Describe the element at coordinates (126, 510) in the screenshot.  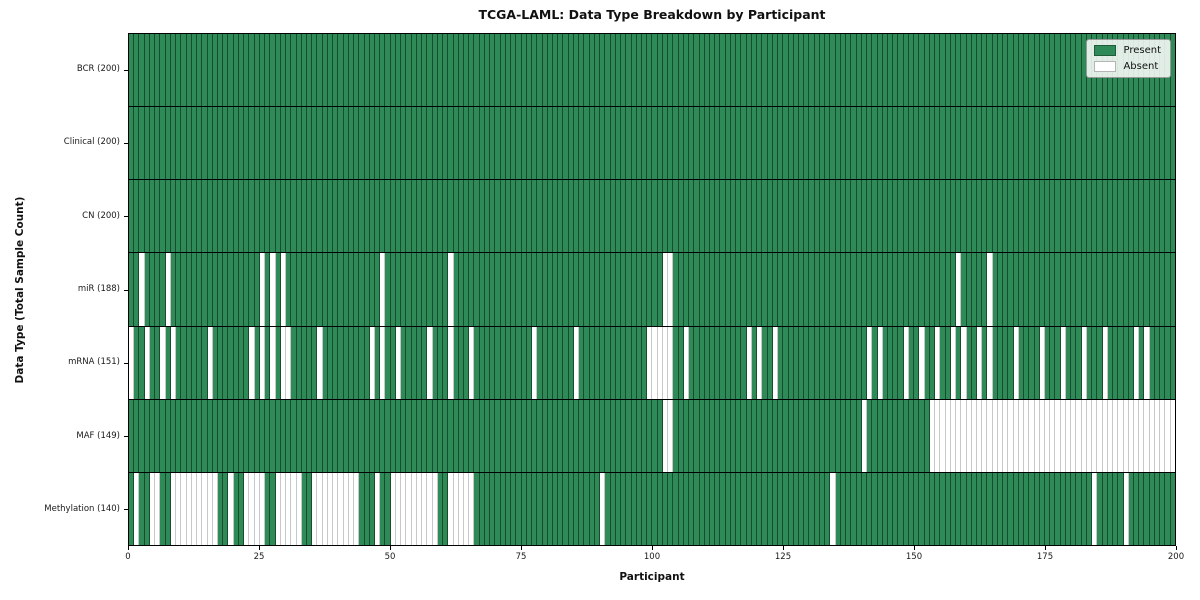
I see `y-tick-mark` at that location.